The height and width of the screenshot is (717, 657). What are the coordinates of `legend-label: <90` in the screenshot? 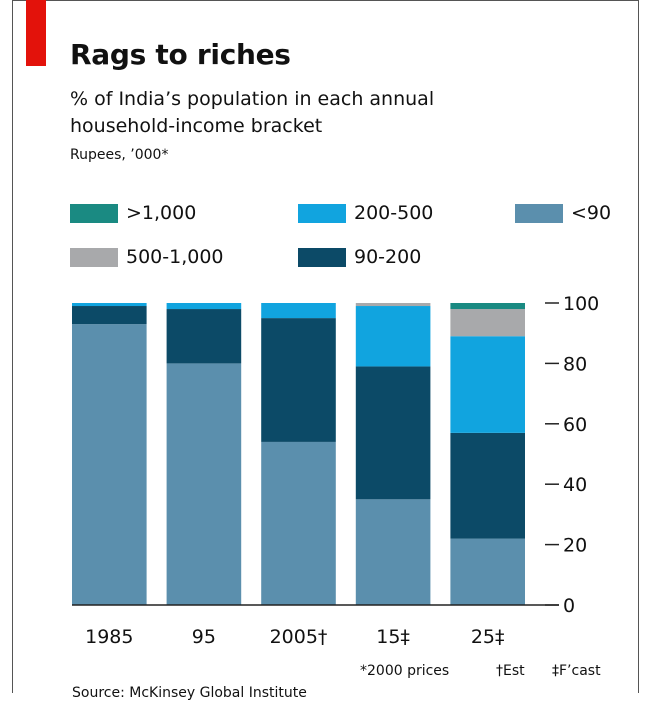 It's located at (591, 213).